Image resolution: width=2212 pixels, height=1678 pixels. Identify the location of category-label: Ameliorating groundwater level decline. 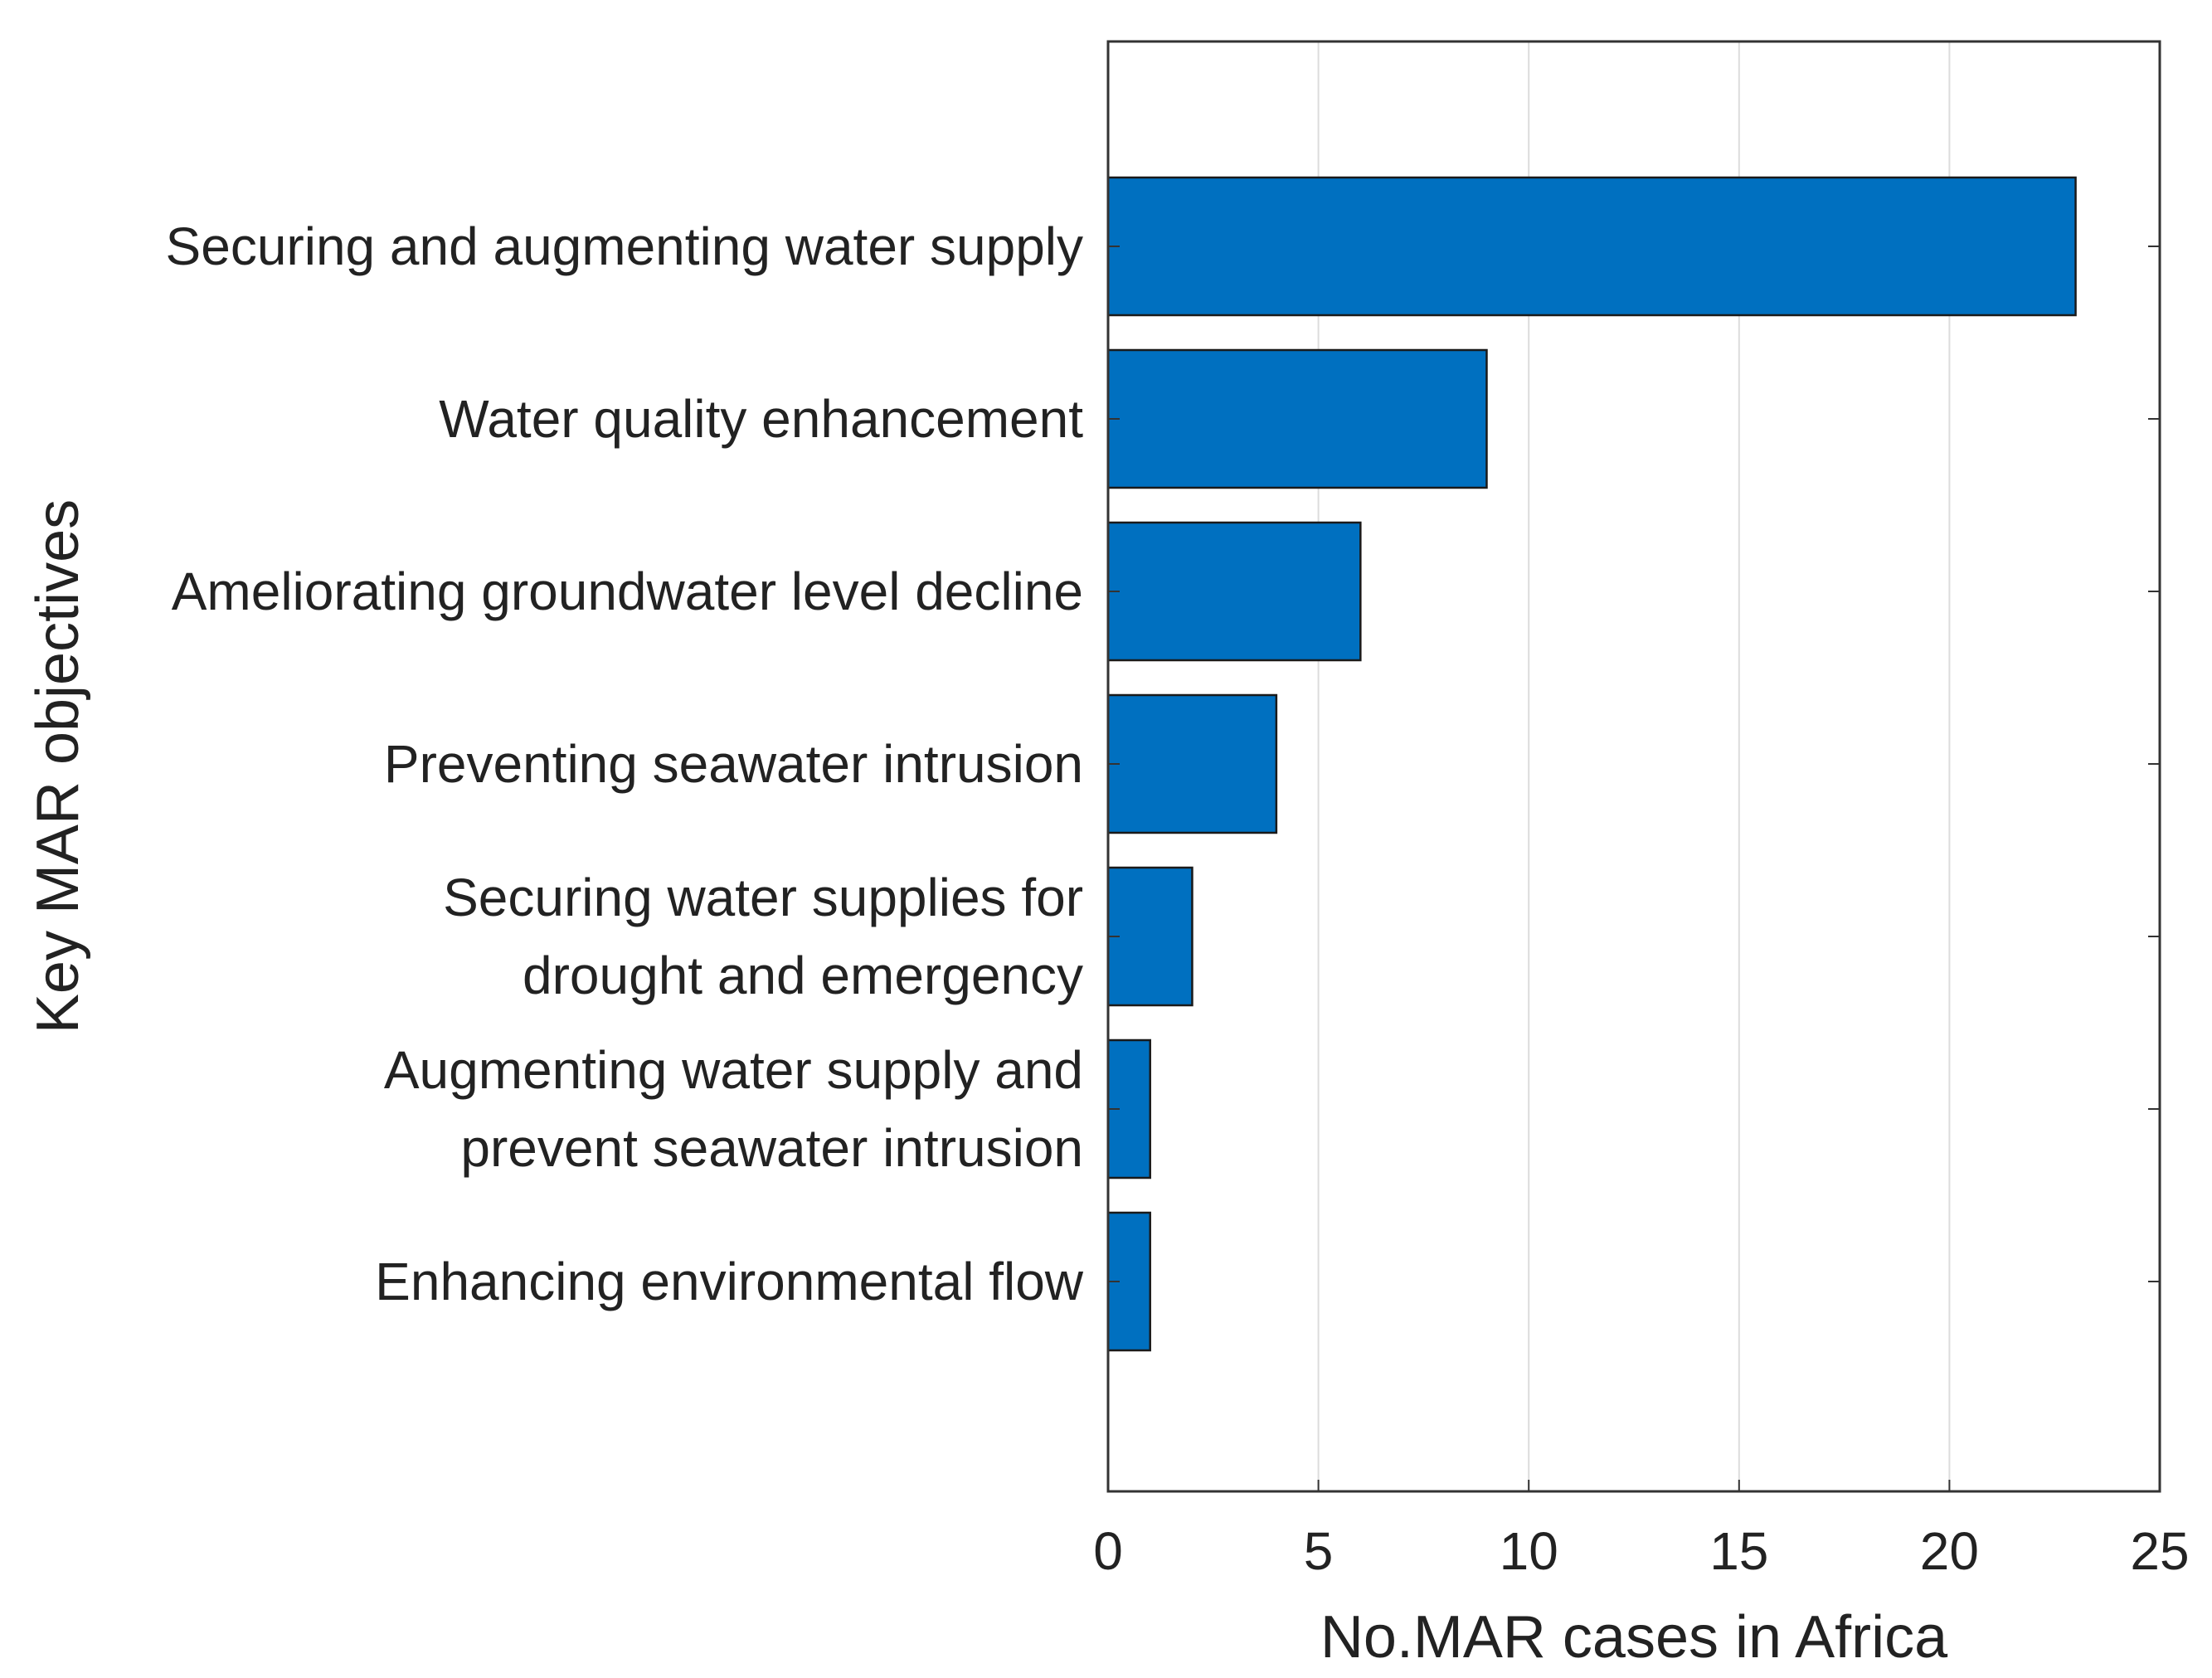
(627, 591).